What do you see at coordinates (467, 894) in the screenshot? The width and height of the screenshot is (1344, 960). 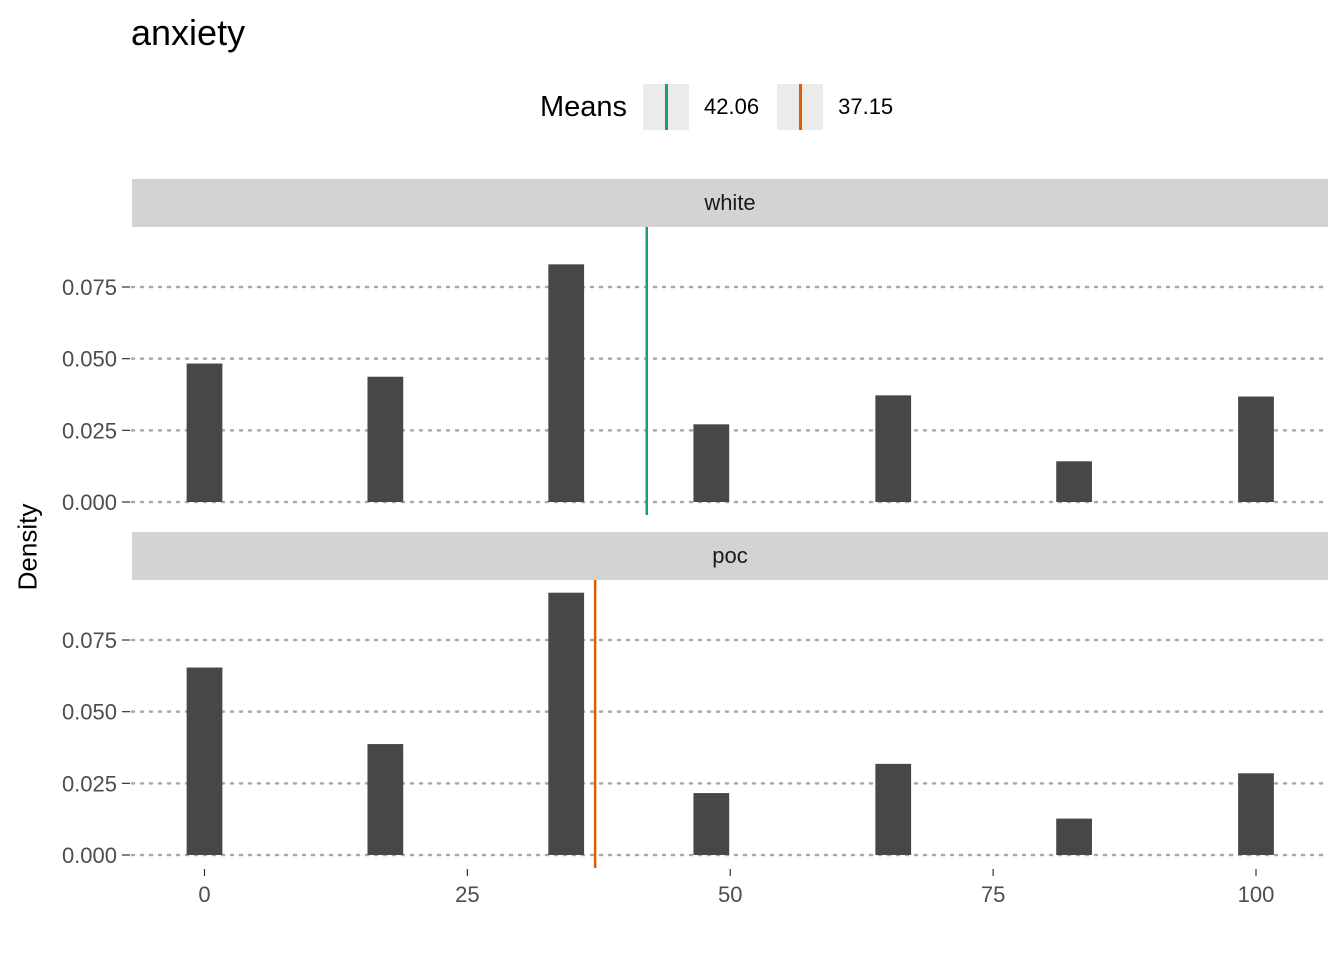 I see `x-tick-label-1: 25` at bounding box center [467, 894].